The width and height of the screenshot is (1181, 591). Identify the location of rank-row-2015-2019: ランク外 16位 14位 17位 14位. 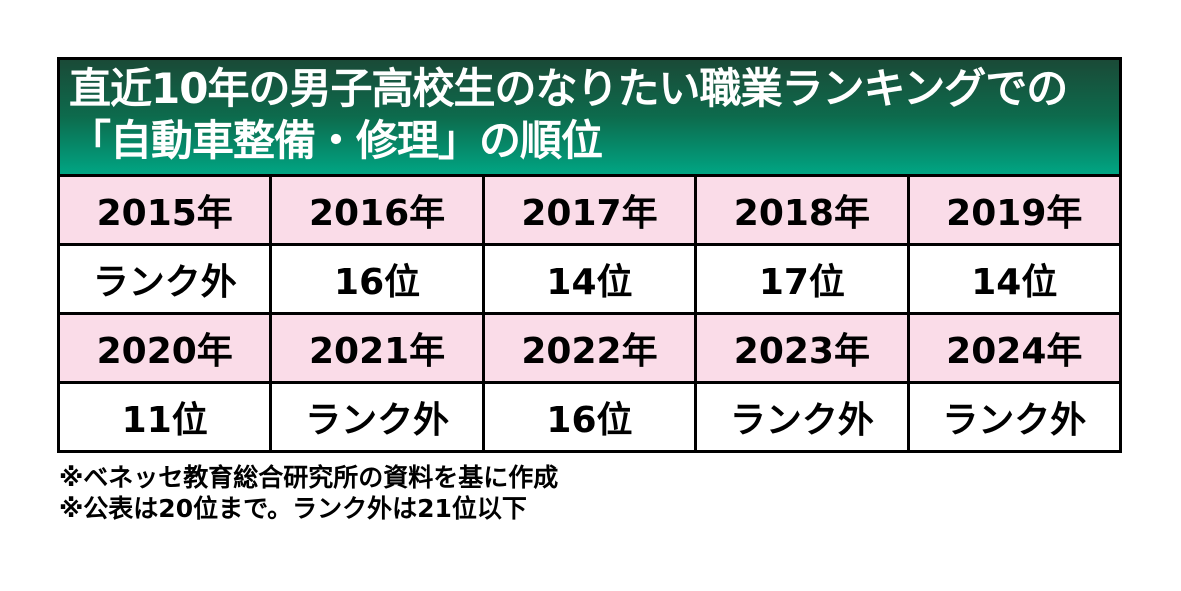
(589, 279).